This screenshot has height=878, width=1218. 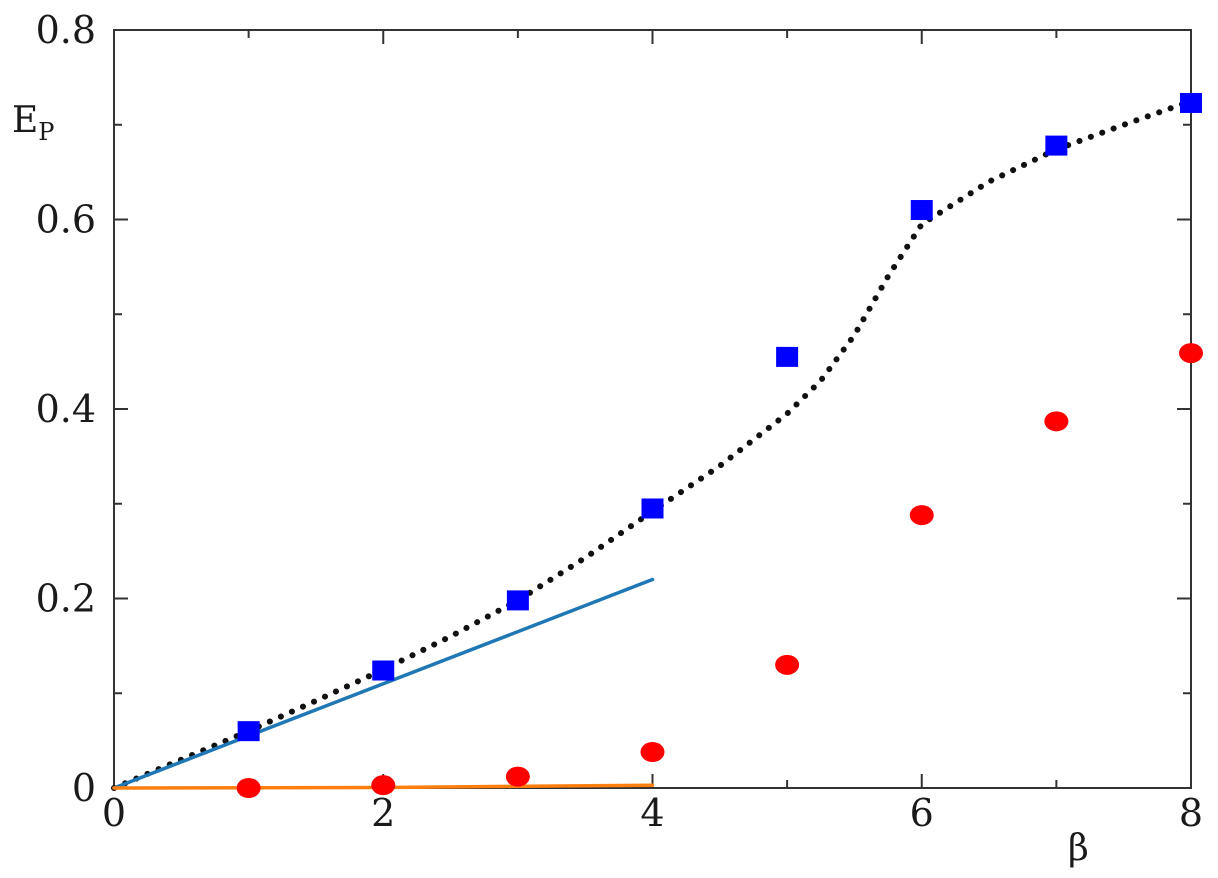 I want to click on x-tick-label: 6, so click(x=922, y=813).